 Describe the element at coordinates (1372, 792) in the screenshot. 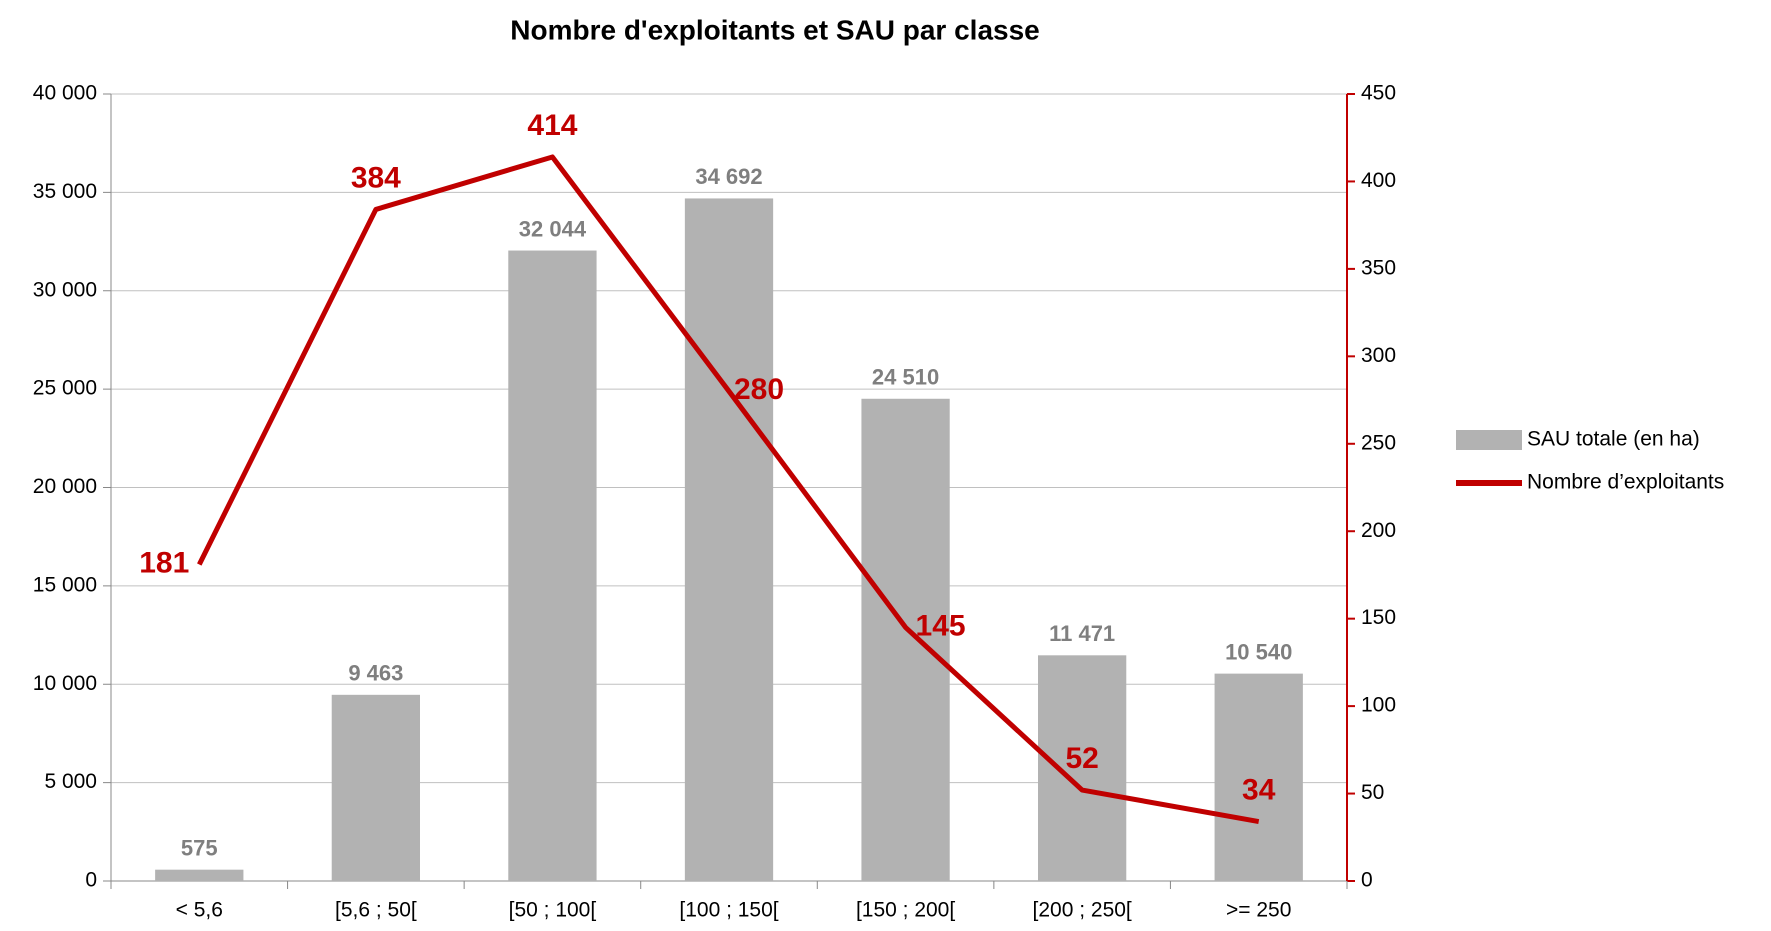

I see `y2-tick-label: 50` at that location.